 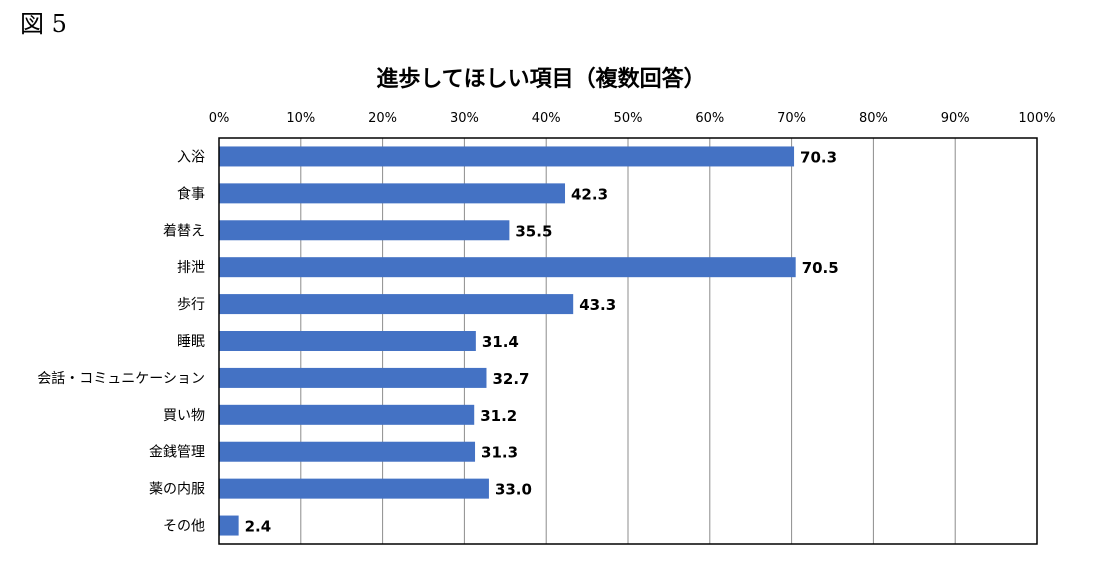 What do you see at coordinates (184, 416) in the screenshot?
I see `category-label: 買い物` at bounding box center [184, 416].